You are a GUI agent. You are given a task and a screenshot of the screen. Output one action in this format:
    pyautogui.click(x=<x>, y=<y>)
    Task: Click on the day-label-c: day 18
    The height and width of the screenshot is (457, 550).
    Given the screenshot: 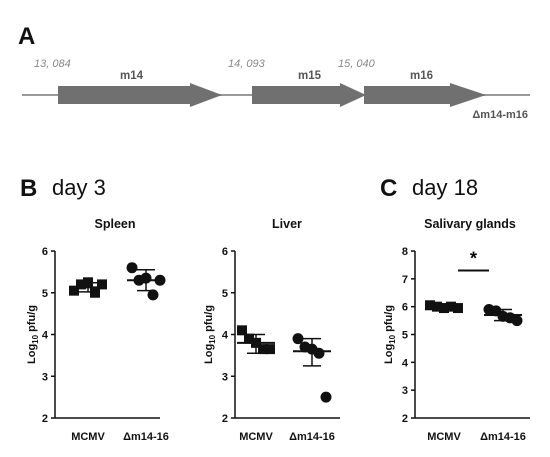 What is the action you would take?
    pyautogui.click(x=445, y=187)
    